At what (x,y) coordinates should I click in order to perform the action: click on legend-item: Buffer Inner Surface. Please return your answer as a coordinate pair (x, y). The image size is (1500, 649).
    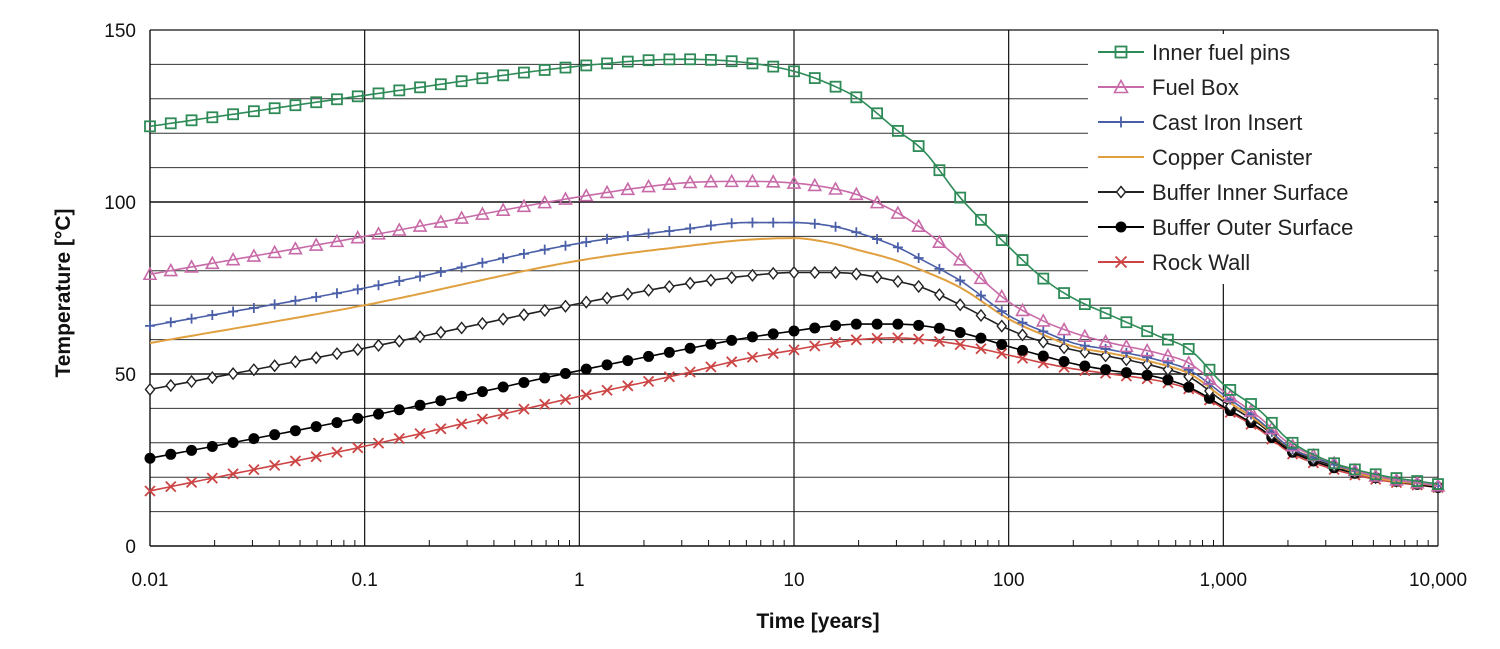
    Looking at the image, I should click on (1223, 192).